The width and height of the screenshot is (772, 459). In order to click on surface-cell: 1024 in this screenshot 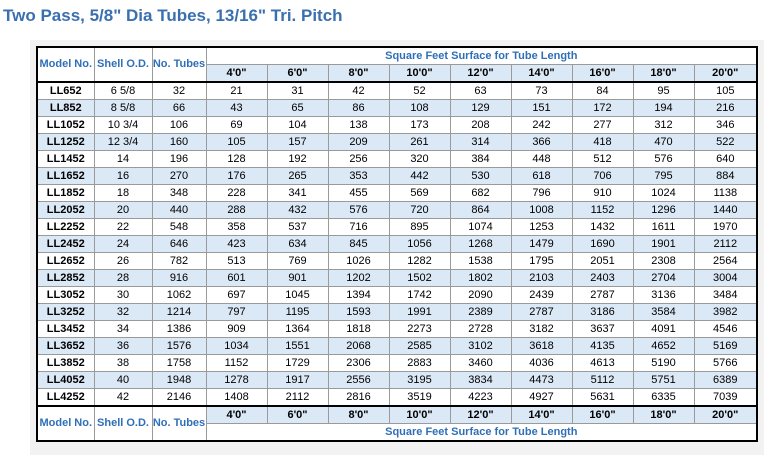, I will do `click(663, 193)`.